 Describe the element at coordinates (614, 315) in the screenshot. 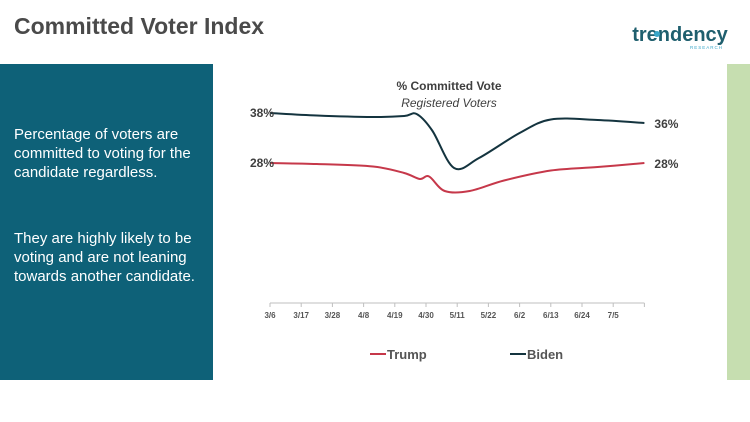

I see `x-tick-label: 7/5` at that location.